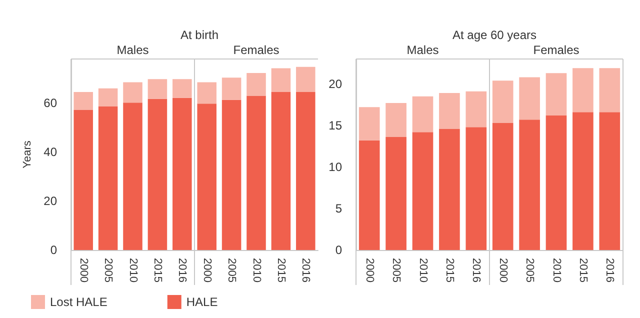  What do you see at coordinates (199, 35) in the screenshot?
I see `chart-title: At birth` at bounding box center [199, 35].